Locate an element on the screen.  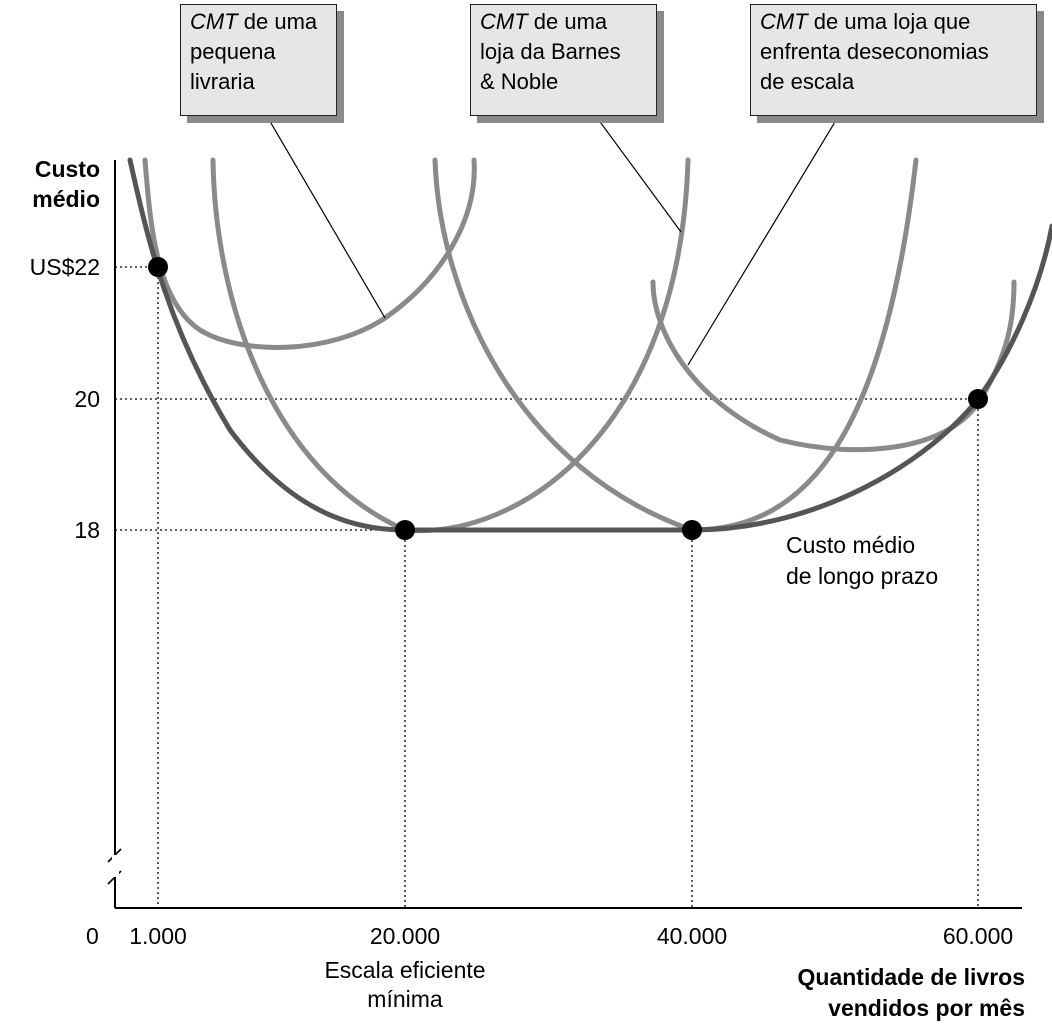
y-axis-title: Custo médio is located at coordinates (51, 184).